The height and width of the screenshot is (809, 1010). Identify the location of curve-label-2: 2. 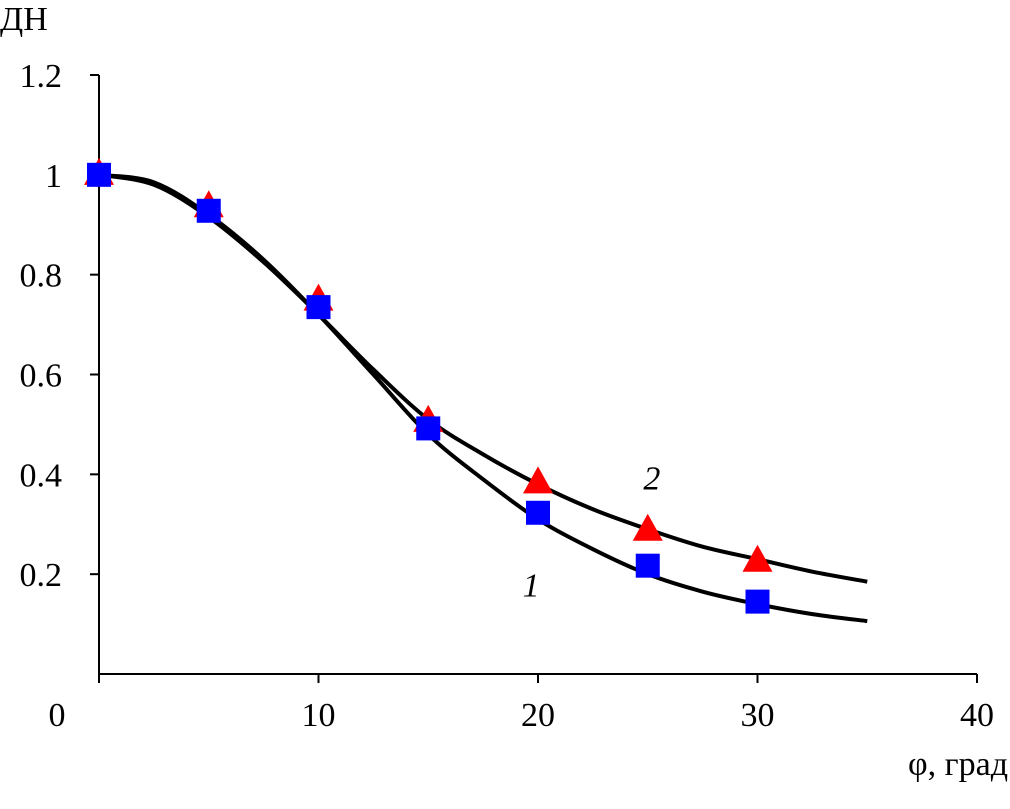
(651, 478).